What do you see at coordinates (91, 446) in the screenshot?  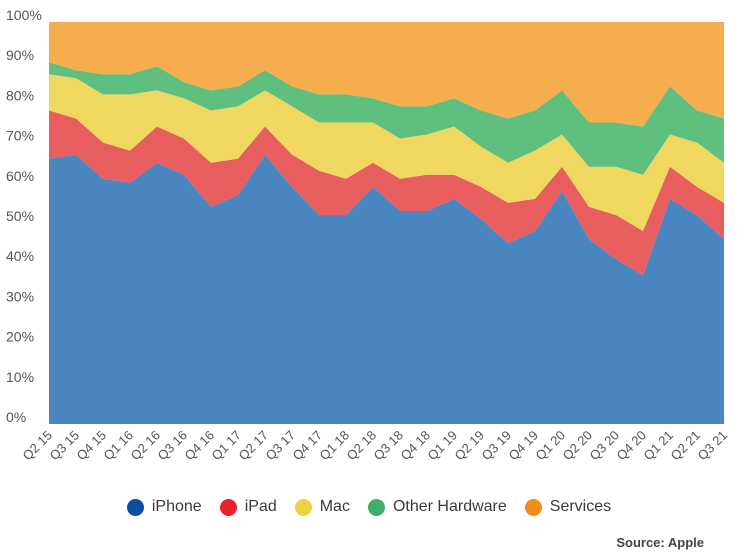 I see `x-tick-label: Q4 15` at bounding box center [91, 446].